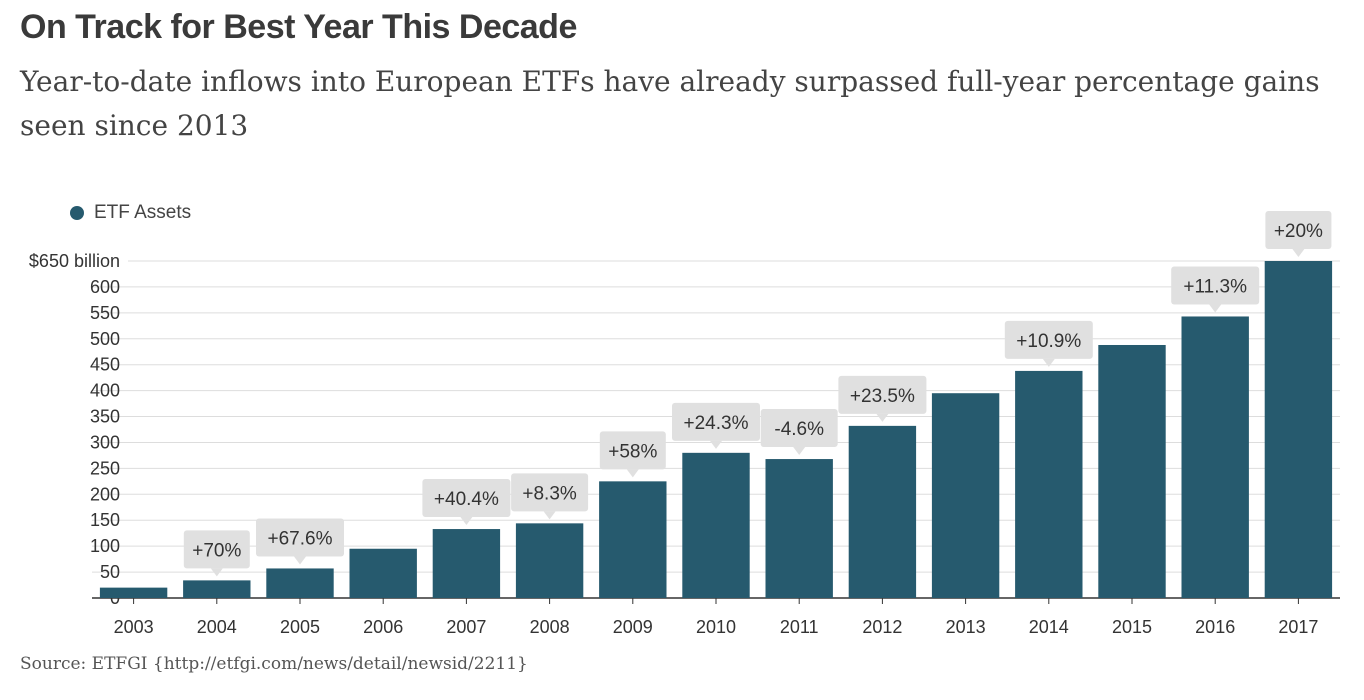  I want to click on x-tick-label: 2013, so click(966, 627).